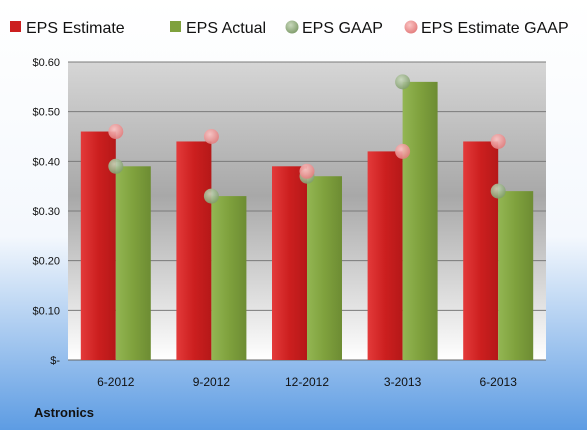 The image size is (587, 430). I want to click on legend-item: EPS GAAP, so click(334, 28).